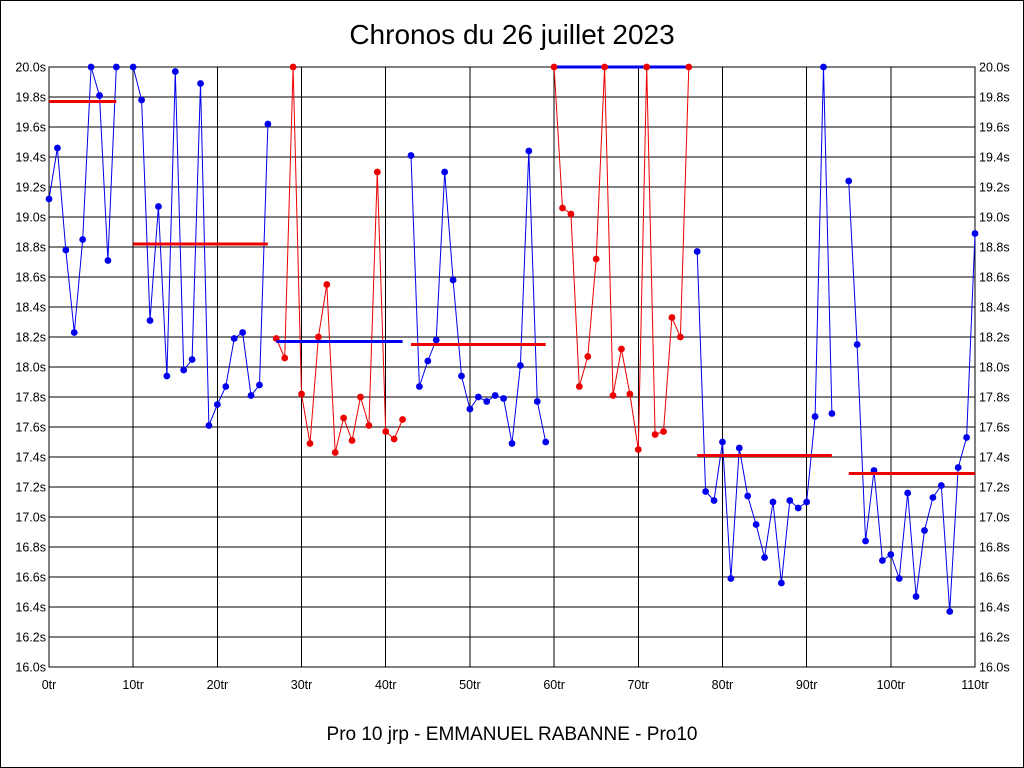 Image resolution: width=1024 pixels, height=768 pixels. I want to click on y-tick-label-left: 19.8s, so click(30, 98).